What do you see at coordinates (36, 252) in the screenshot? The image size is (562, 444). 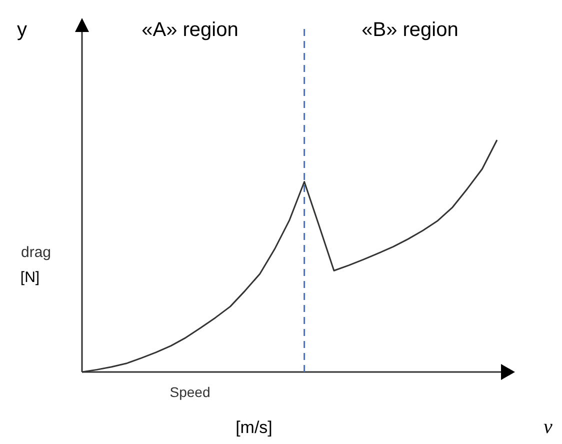 I see `y-axis-title: drag` at bounding box center [36, 252].